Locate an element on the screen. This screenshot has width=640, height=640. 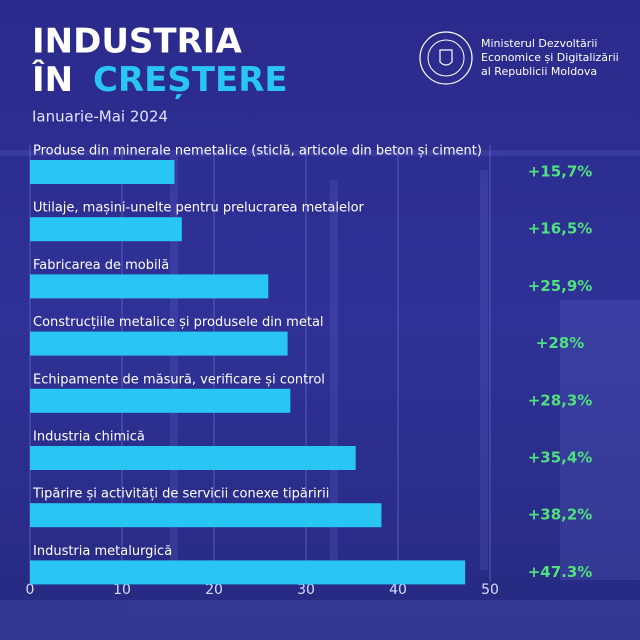
subtitle: Ianuarie-Mai 2024 is located at coordinates (100, 117).